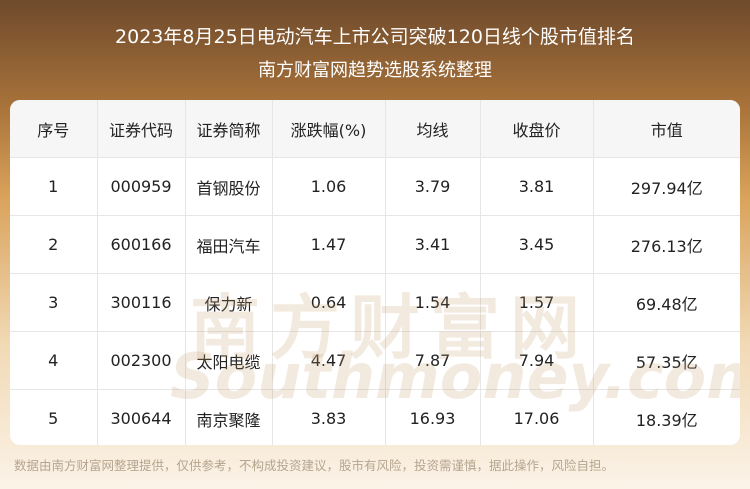 The height and width of the screenshot is (489, 750). What do you see at coordinates (54, 186) in the screenshot?
I see `table-cell: 1` at bounding box center [54, 186].